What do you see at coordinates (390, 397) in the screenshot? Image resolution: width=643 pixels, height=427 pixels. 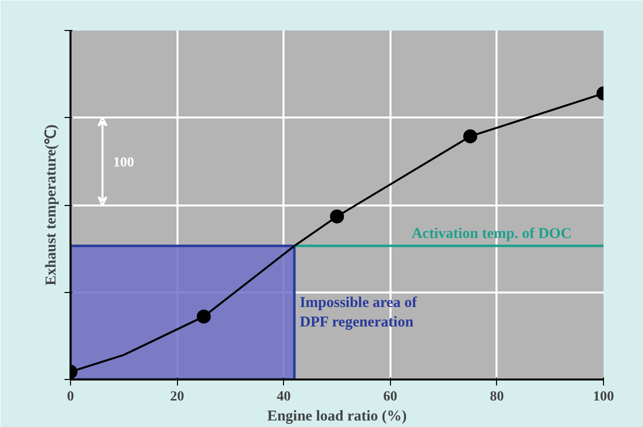 I see `x-tick-label: 60` at bounding box center [390, 397].